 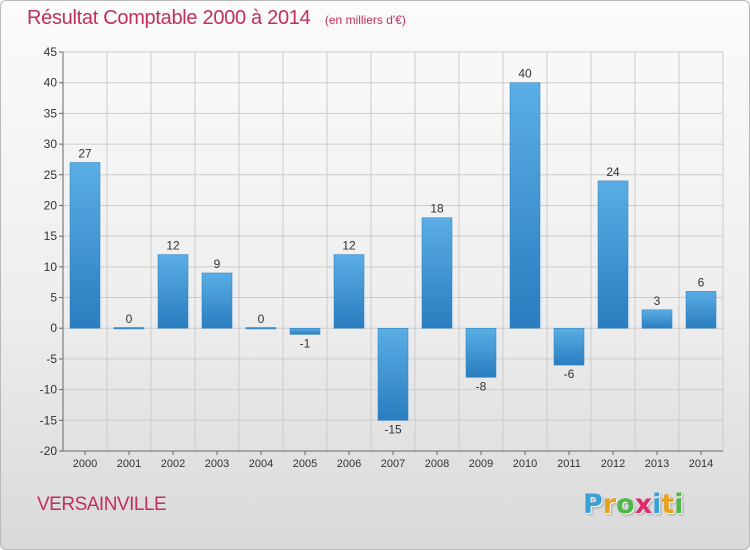 I want to click on logo-letter: o, so click(x=625, y=504).